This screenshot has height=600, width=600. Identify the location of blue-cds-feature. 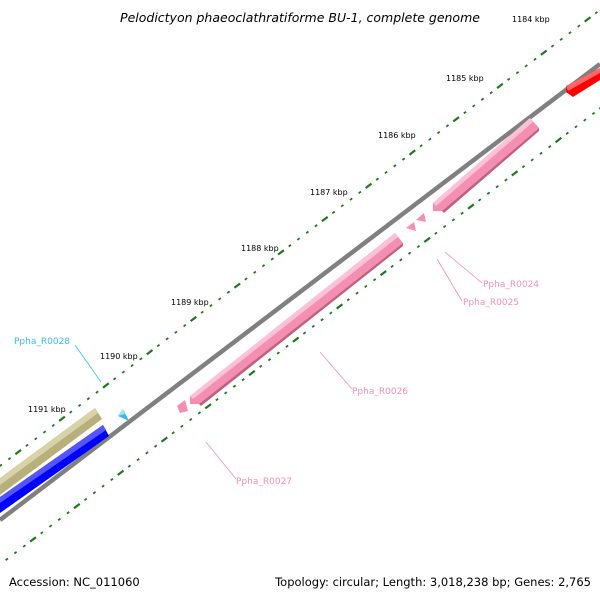
(54, 469).